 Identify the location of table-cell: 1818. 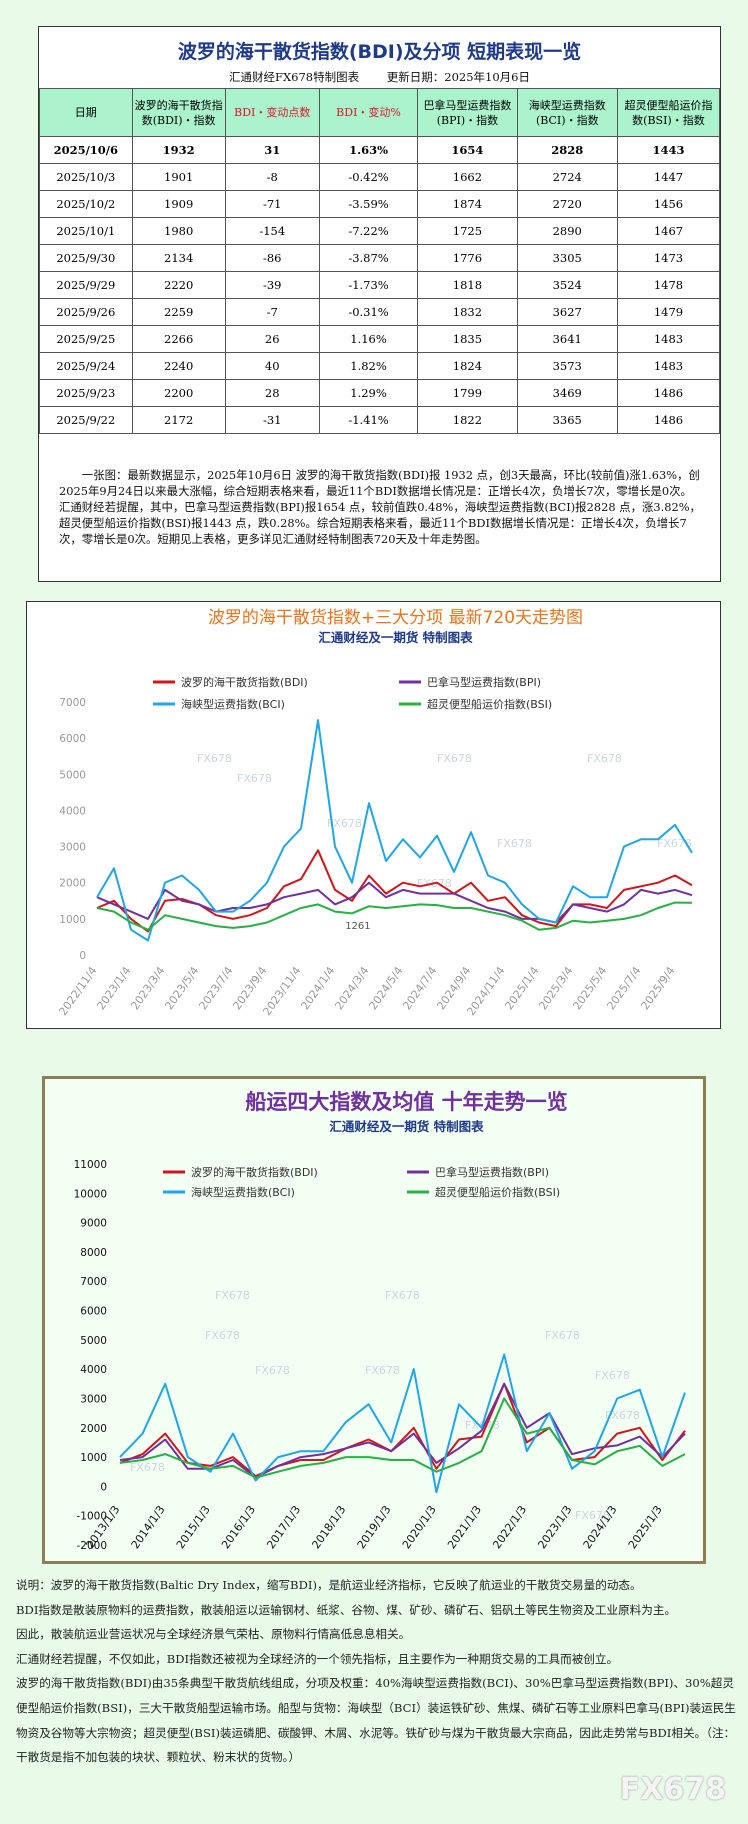
(467, 285).